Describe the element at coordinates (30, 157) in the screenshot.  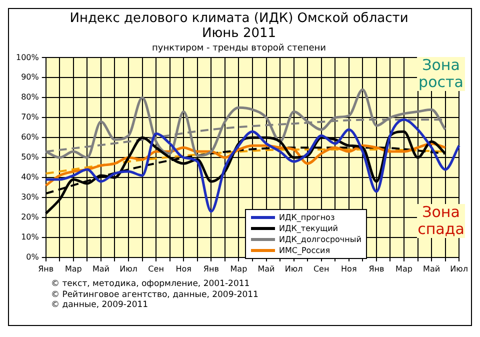
I see `y-tick-label: 50%` at that location.